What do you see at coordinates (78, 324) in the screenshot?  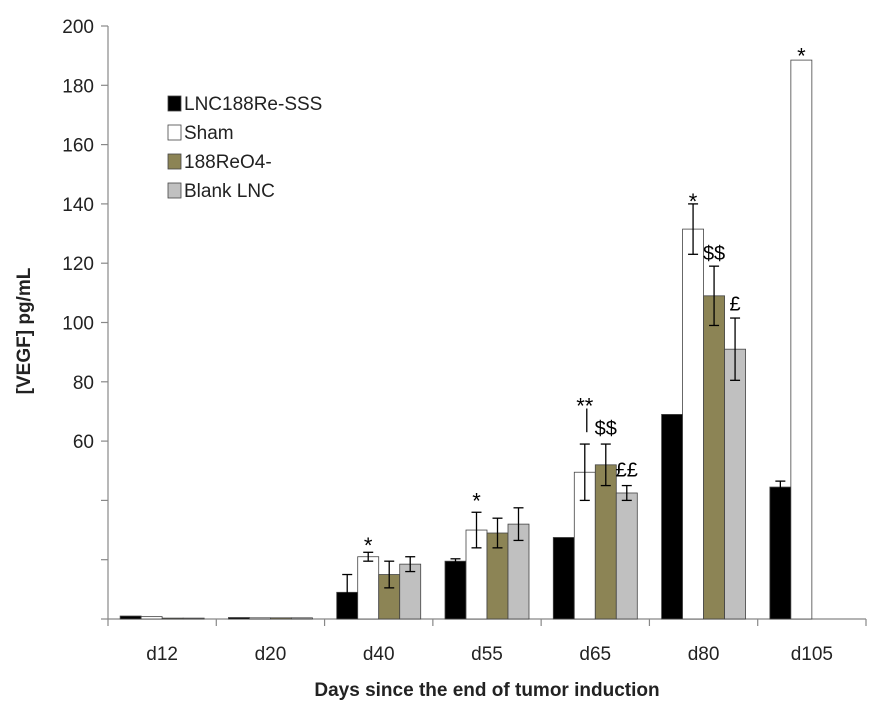 I see `y-tick-label: 100` at bounding box center [78, 324].